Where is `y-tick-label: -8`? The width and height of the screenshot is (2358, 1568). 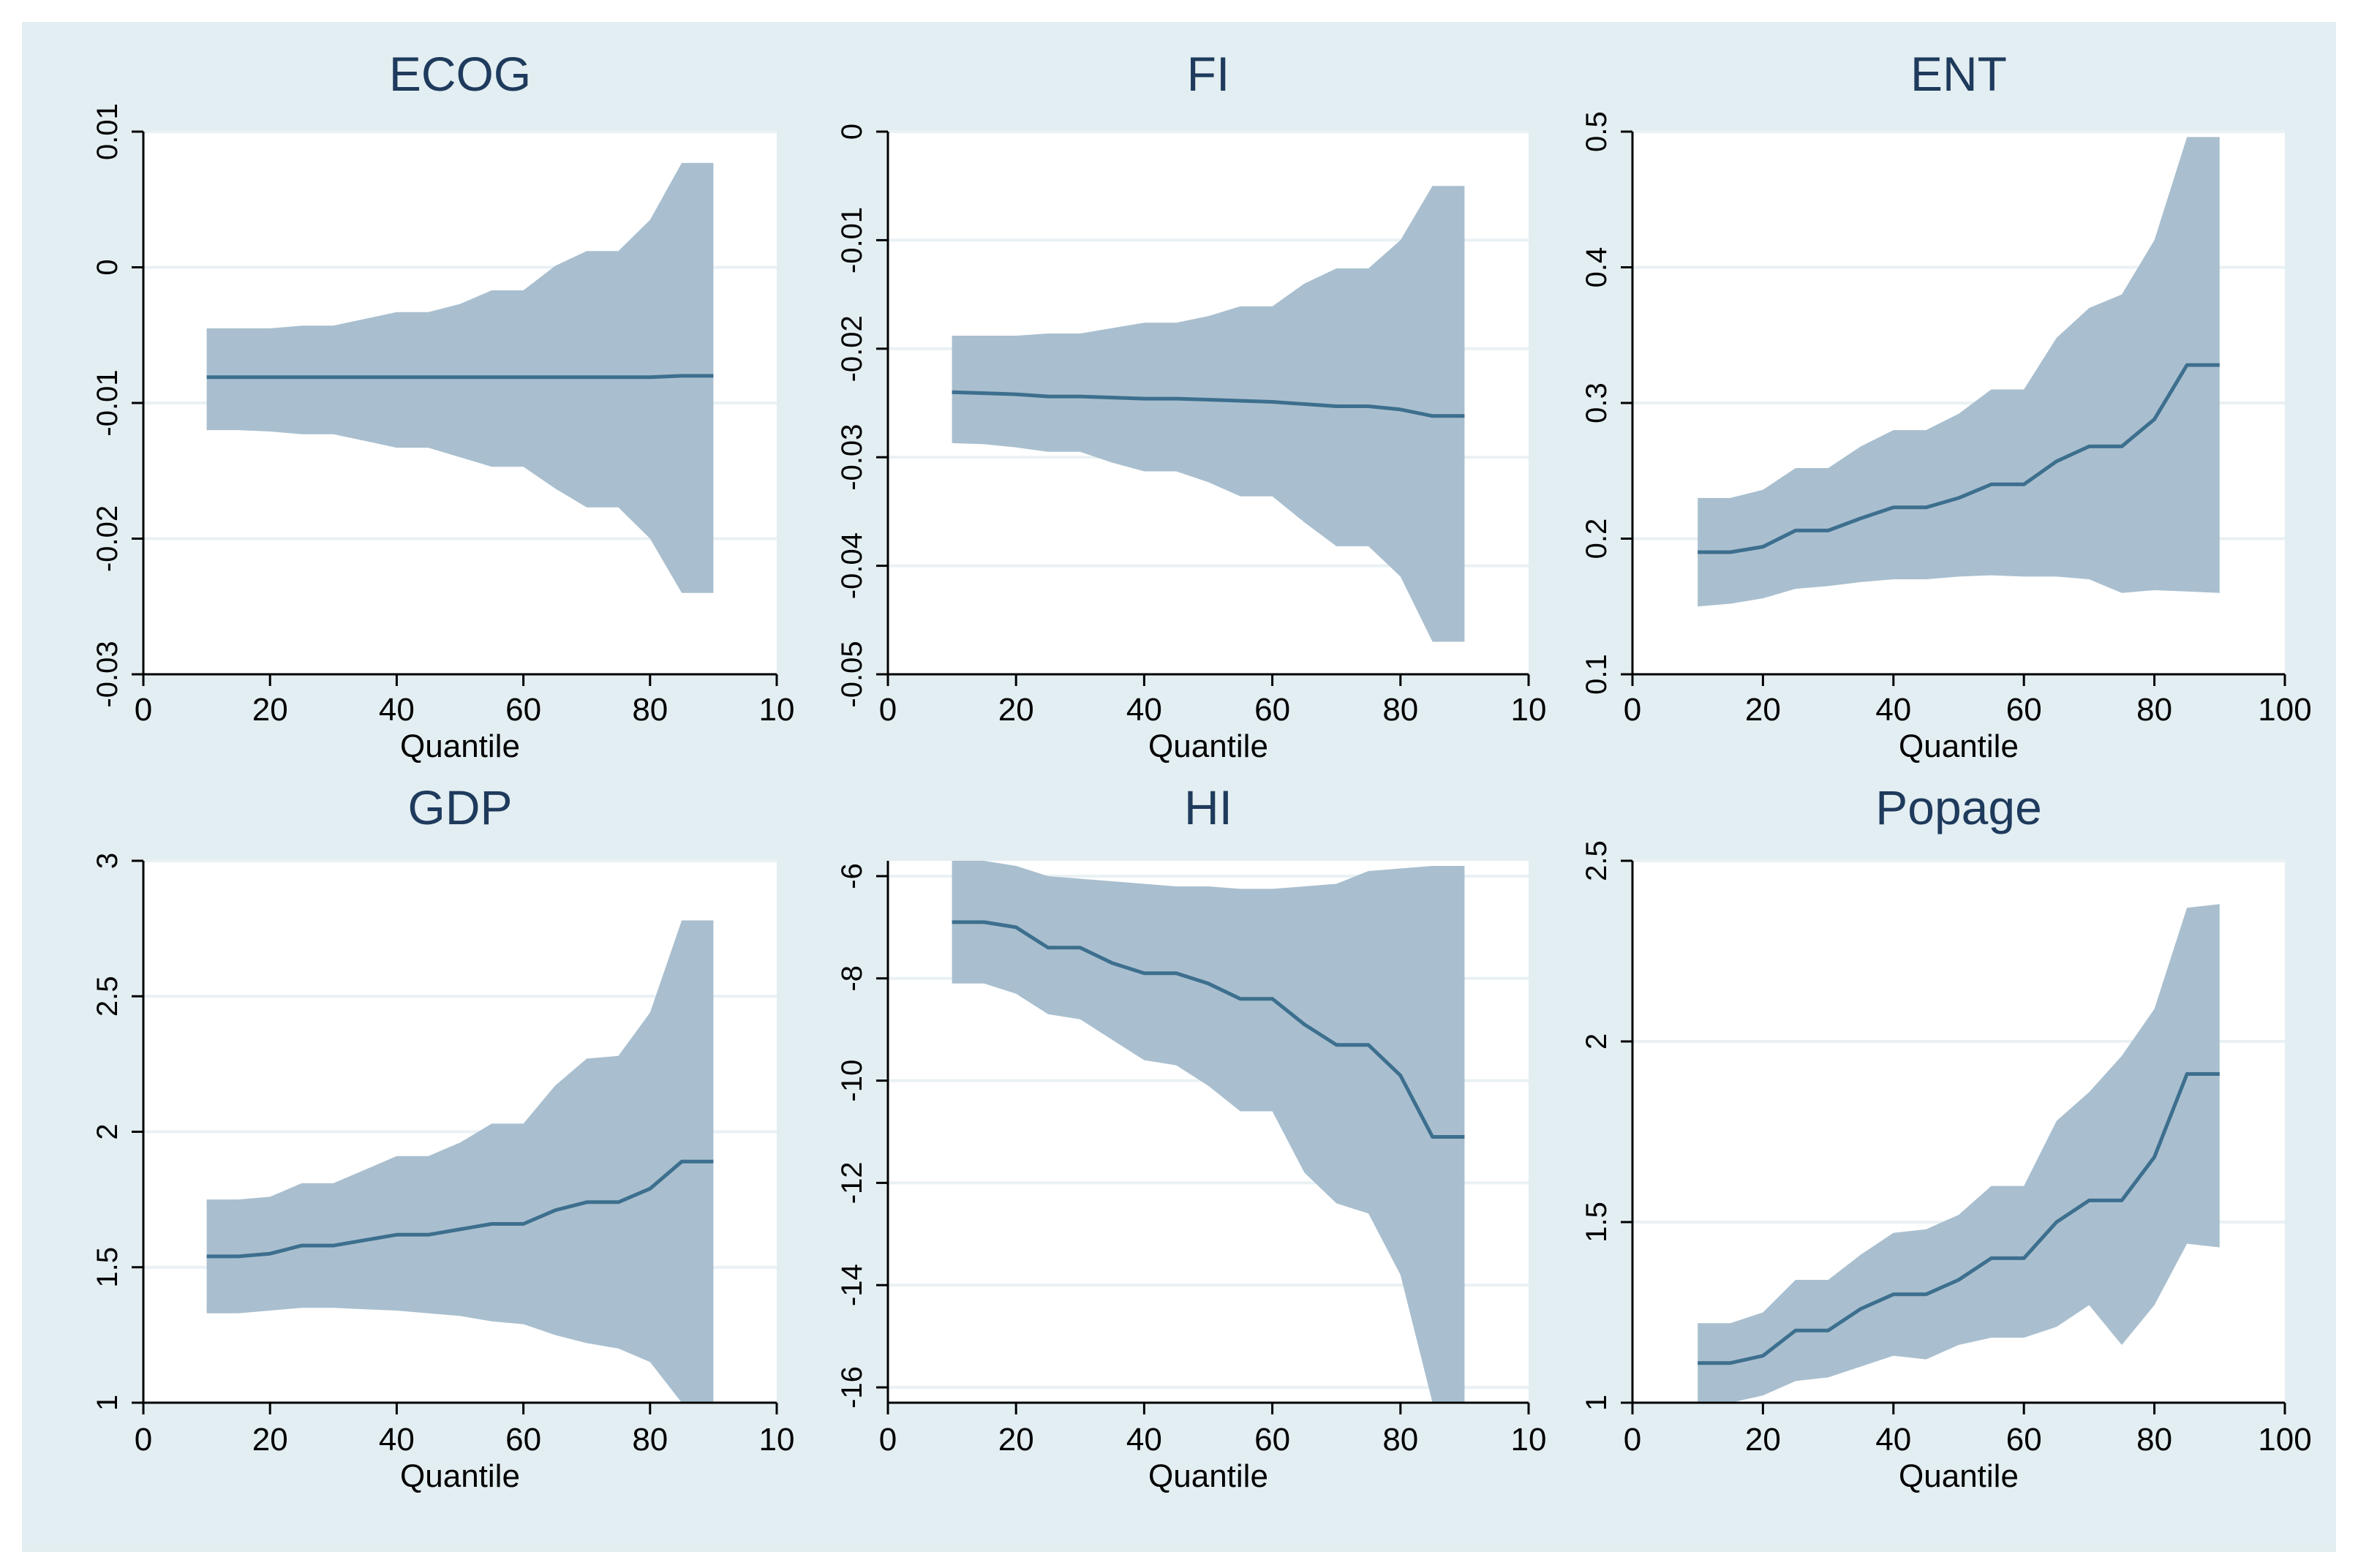
y-tick-label: -8 is located at coordinates (852, 978).